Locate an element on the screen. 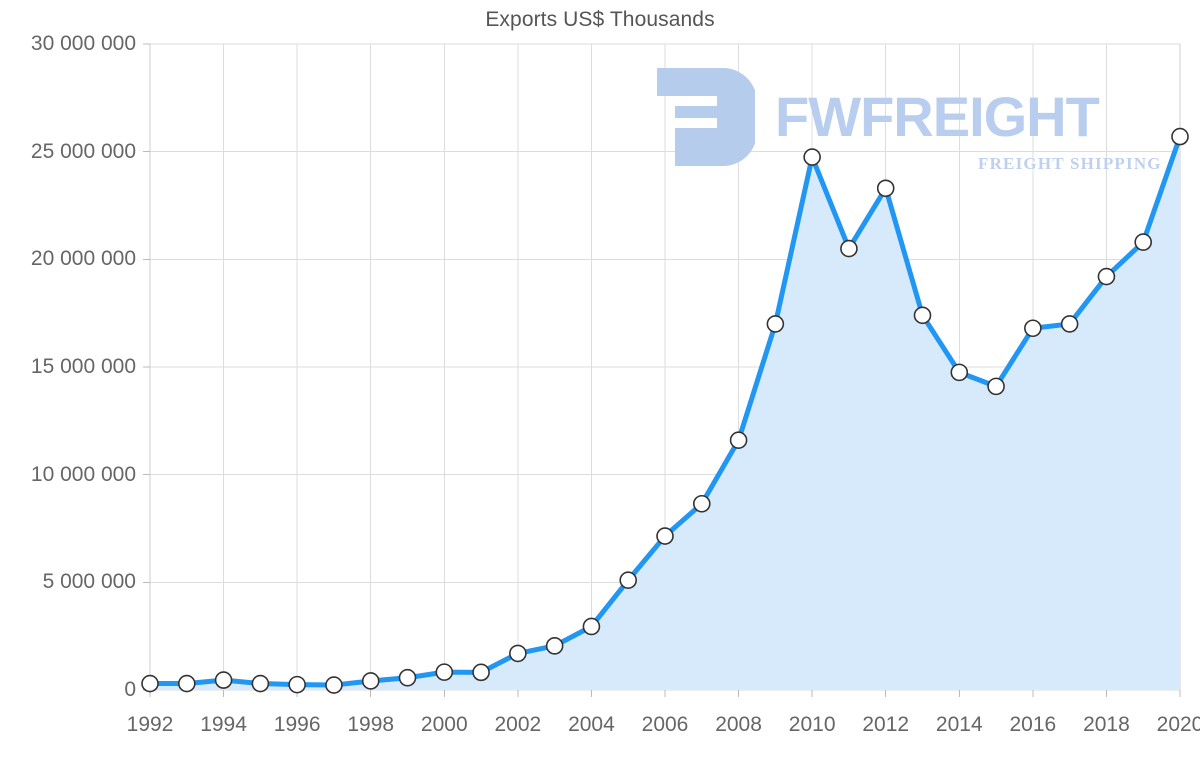 This screenshot has height=763, width=1200. y-axis-tick-label: 0 is located at coordinates (130, 689).